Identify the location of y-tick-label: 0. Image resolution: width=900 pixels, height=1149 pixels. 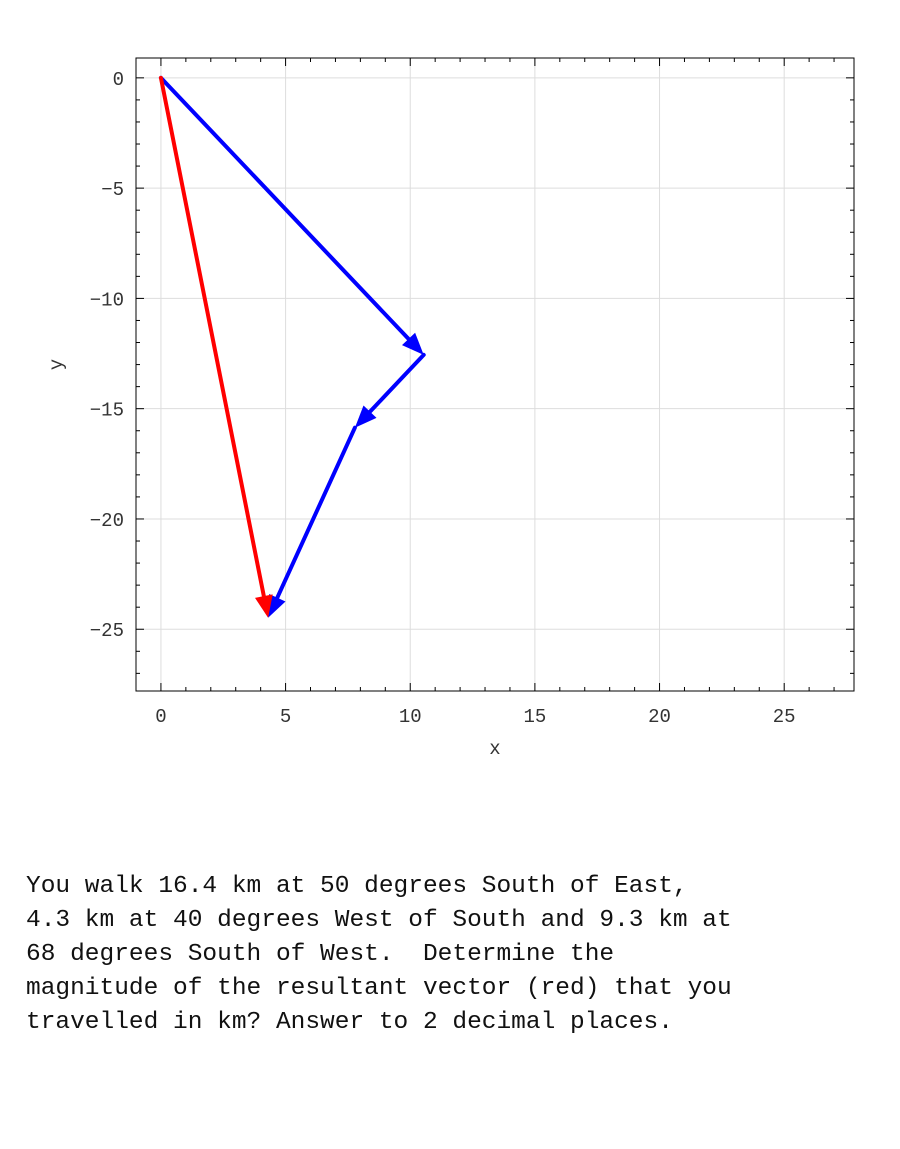
(118, 80).